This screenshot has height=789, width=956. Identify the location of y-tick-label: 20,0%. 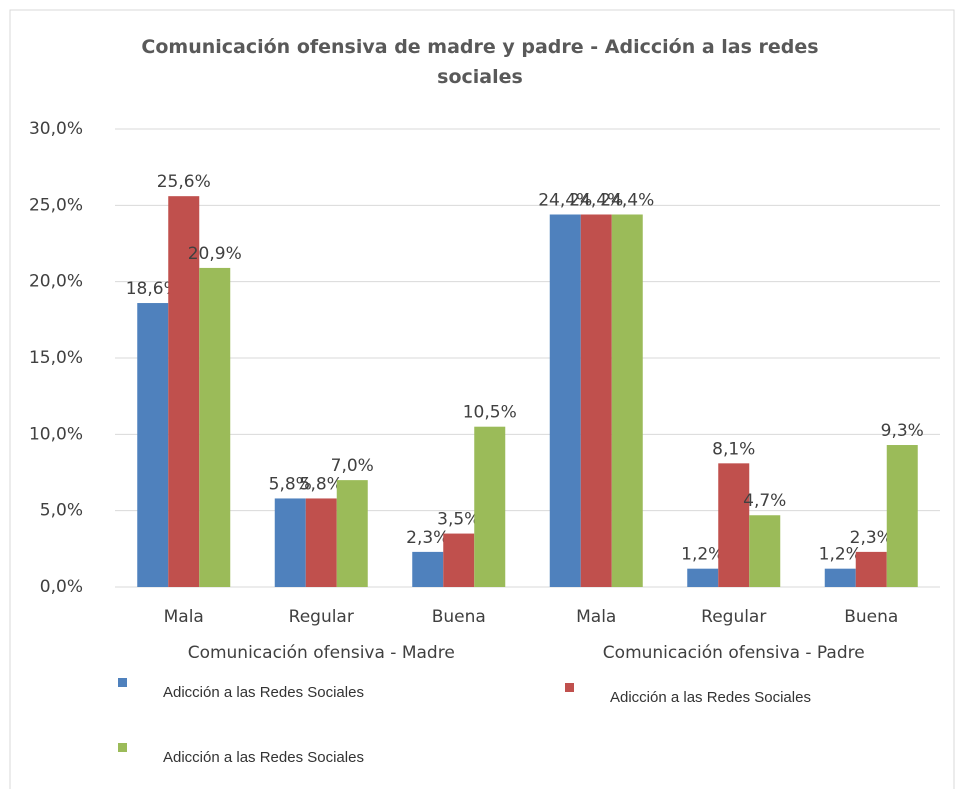
(56, 282).